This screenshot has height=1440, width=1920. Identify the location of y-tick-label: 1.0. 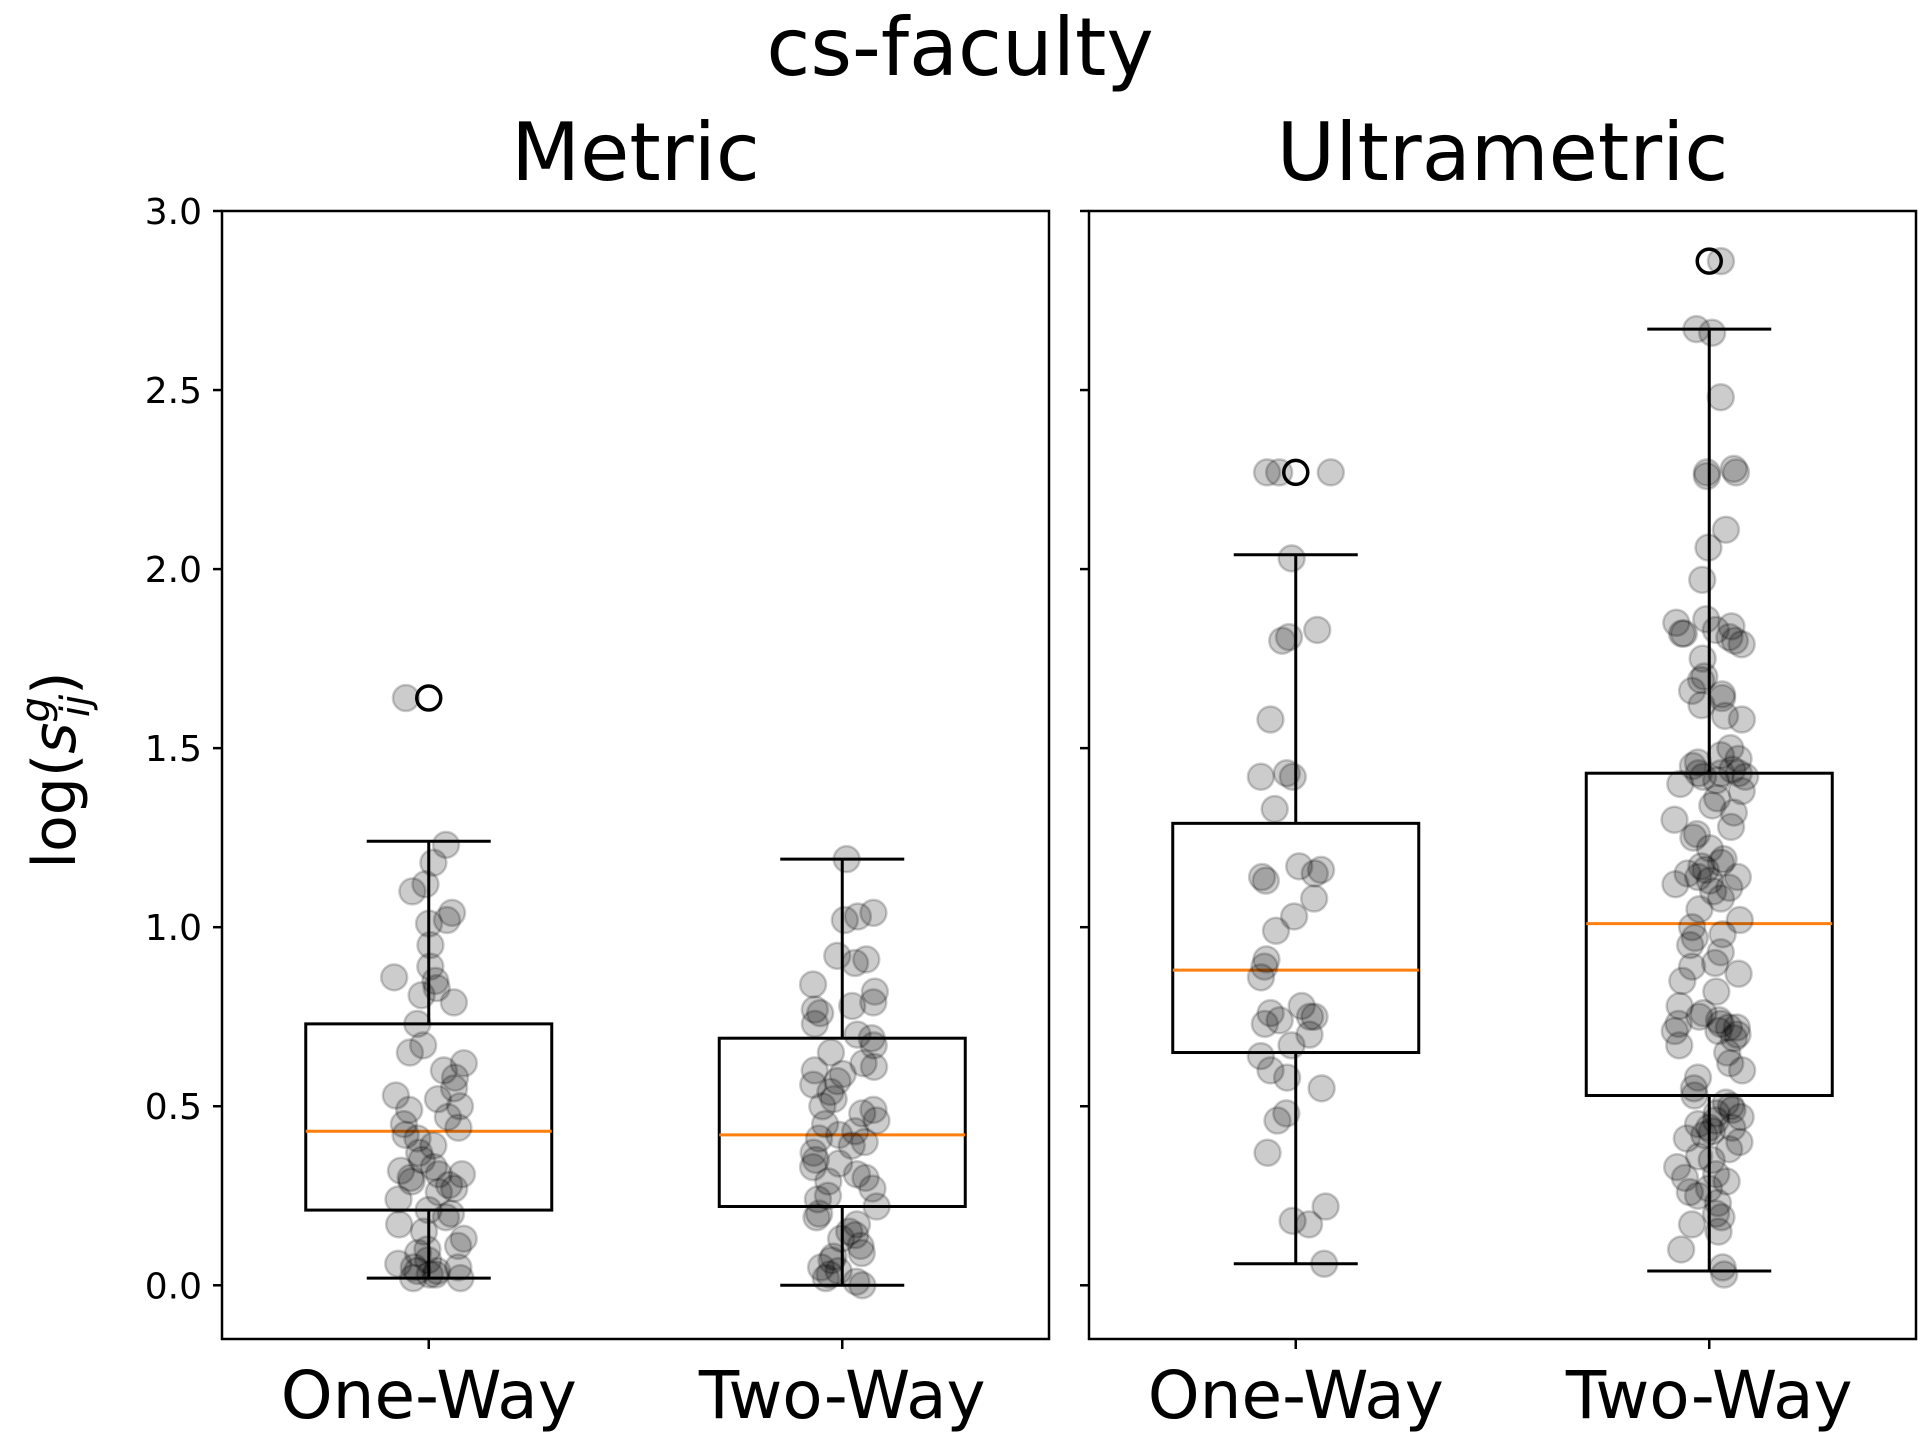
(173, 928).